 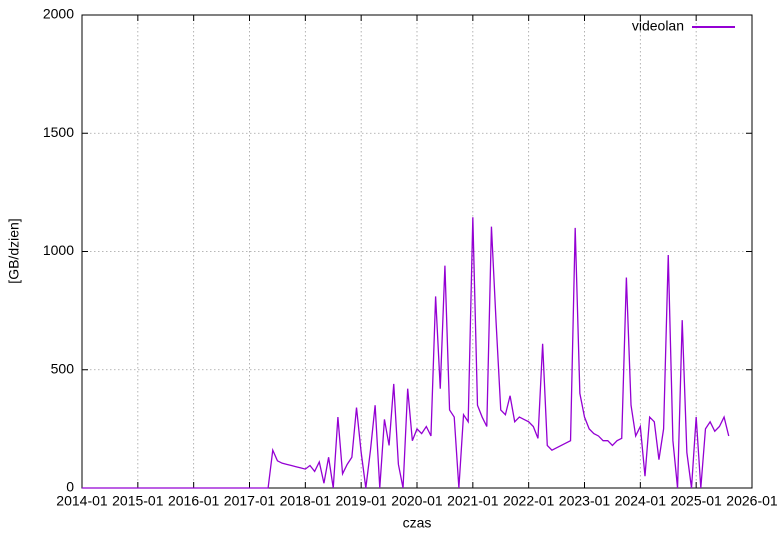 What do you see at coordinates (752, 501) in the screenshot?
I see `x-tick-label: 2026-01` at bounding box center [752, 501].